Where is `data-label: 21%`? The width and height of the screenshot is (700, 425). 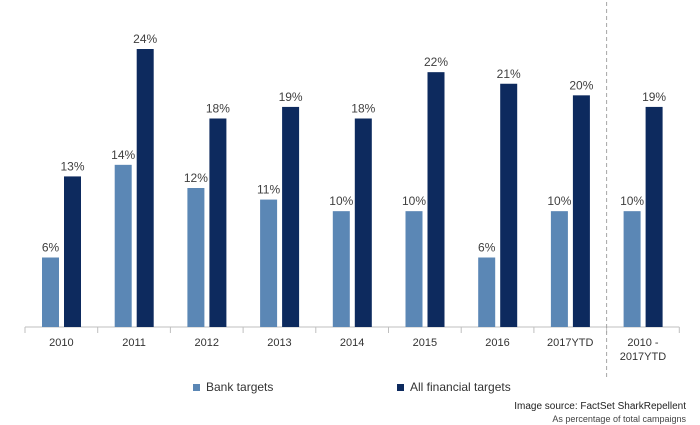
data-label: 21% is located at coordinates (509, 74).